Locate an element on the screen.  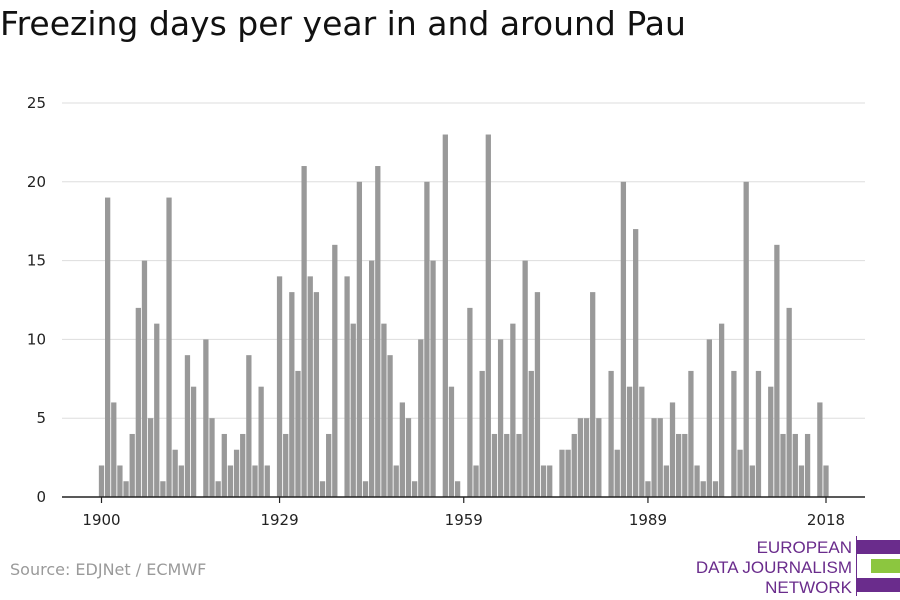
bar-1966 is located at coordinates (507, 465).